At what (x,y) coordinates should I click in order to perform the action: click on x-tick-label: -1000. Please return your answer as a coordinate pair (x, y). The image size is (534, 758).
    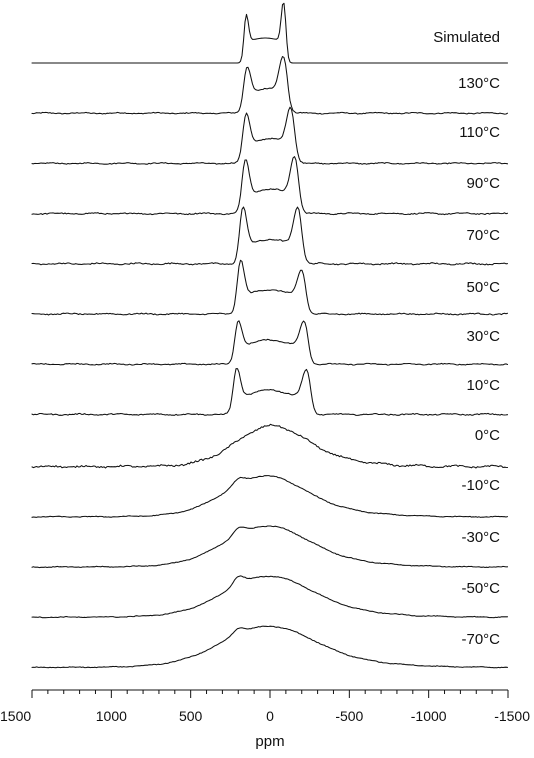
    Looking at the image, I should click on (429, 716).